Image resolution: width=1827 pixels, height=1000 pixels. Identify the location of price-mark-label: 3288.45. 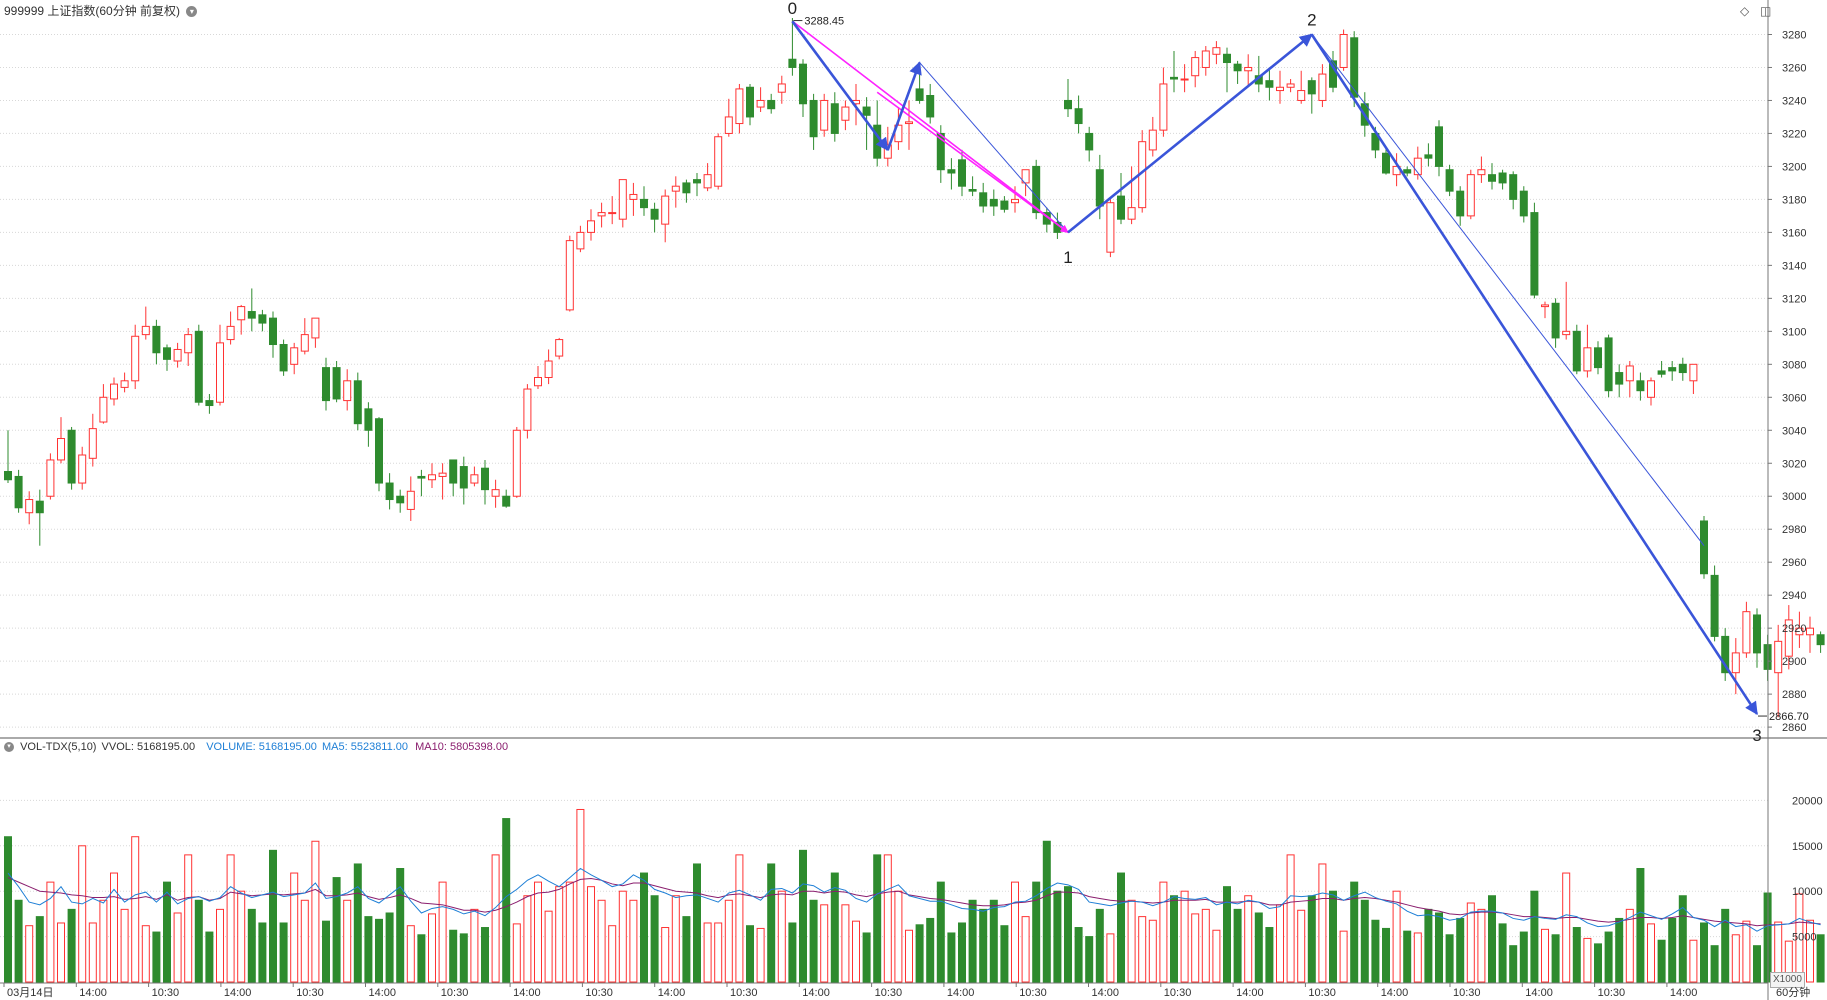
(824, 22).